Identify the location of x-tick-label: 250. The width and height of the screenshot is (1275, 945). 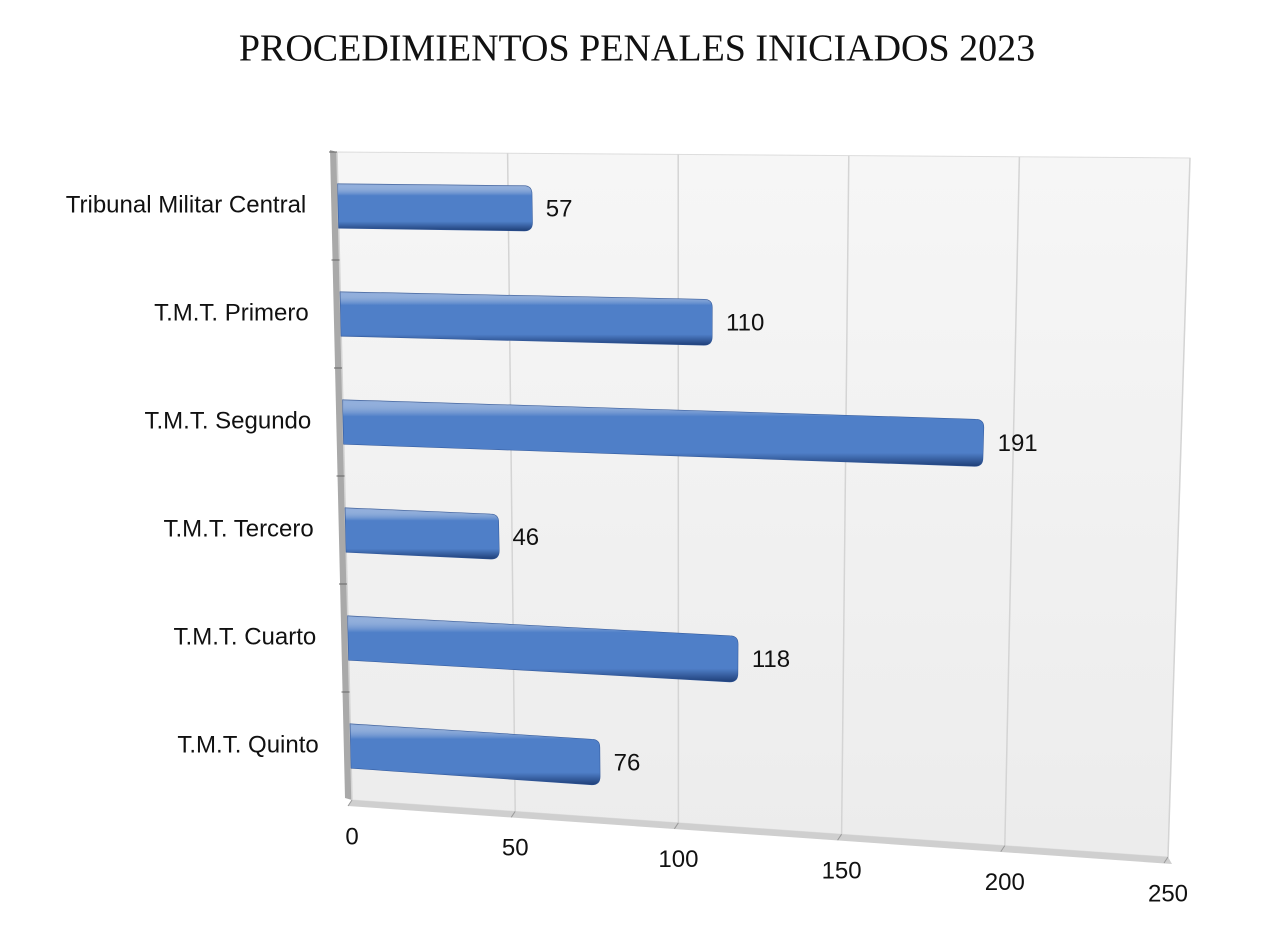
(1168, 893).